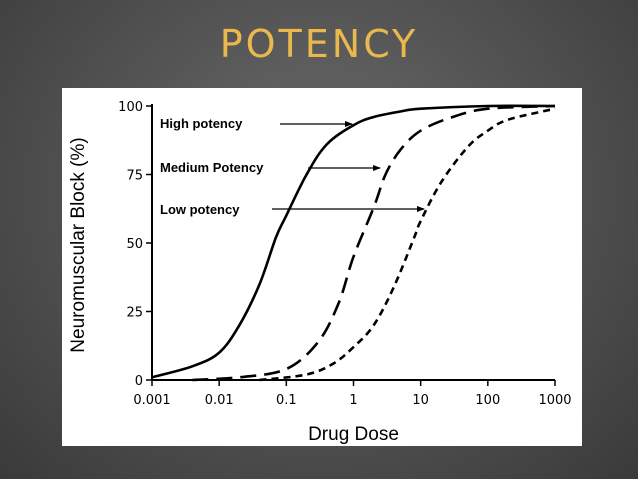 The image size is (638, 479). I want to click on x-tick-label-0: 0.001, so click(151, 400).